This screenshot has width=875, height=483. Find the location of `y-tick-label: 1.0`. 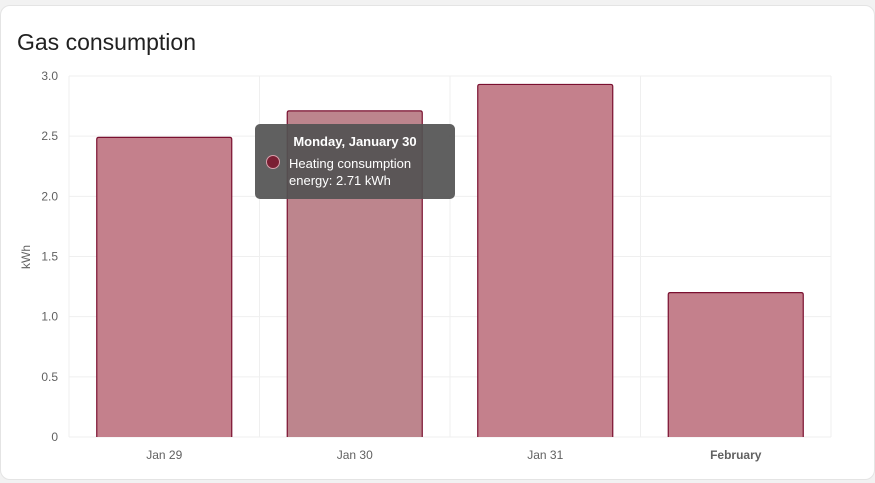

y-tick-label: 1.0 is located at coordinates (49, 317).